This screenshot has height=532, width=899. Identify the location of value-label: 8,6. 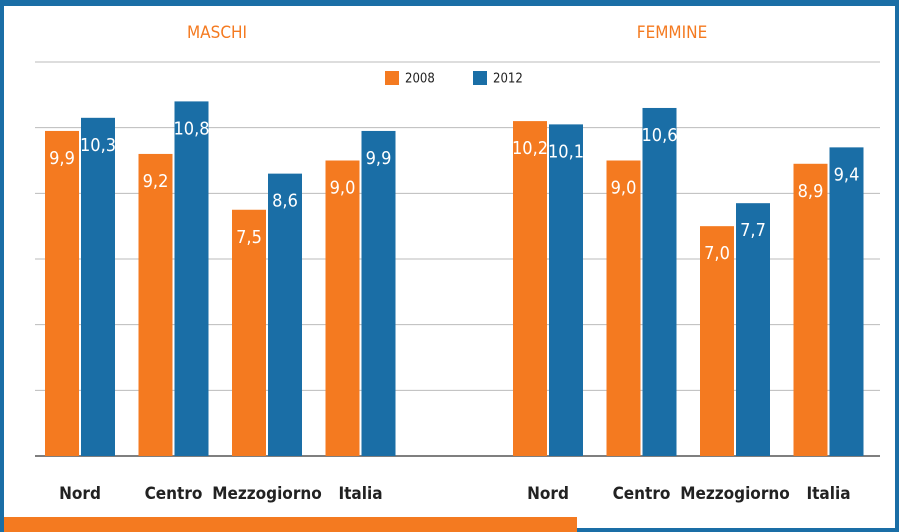
(285, 201).